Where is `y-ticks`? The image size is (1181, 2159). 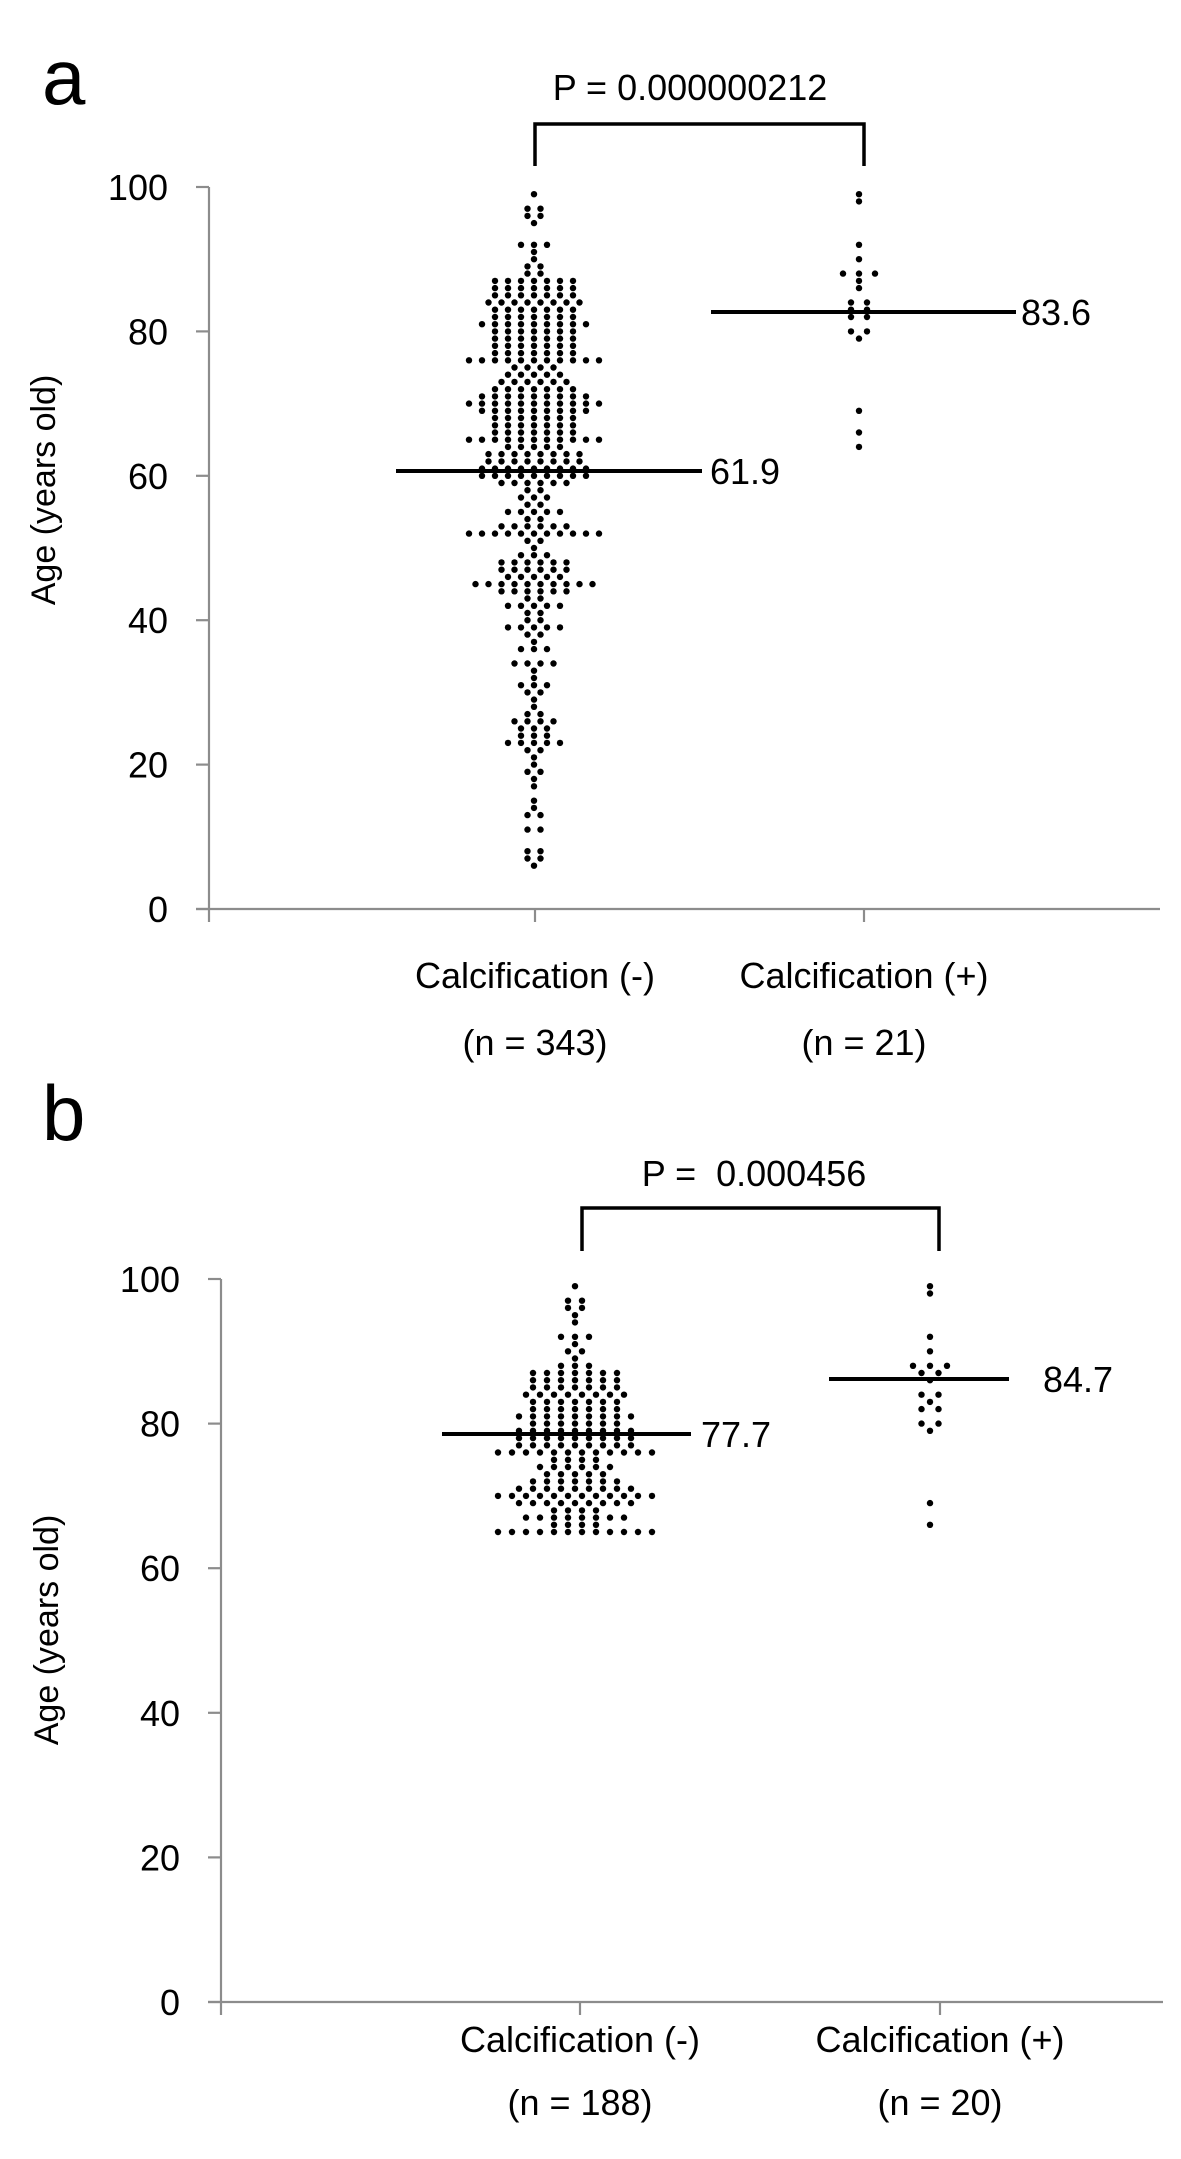 y-ticks is located at coordinates (202, 548).